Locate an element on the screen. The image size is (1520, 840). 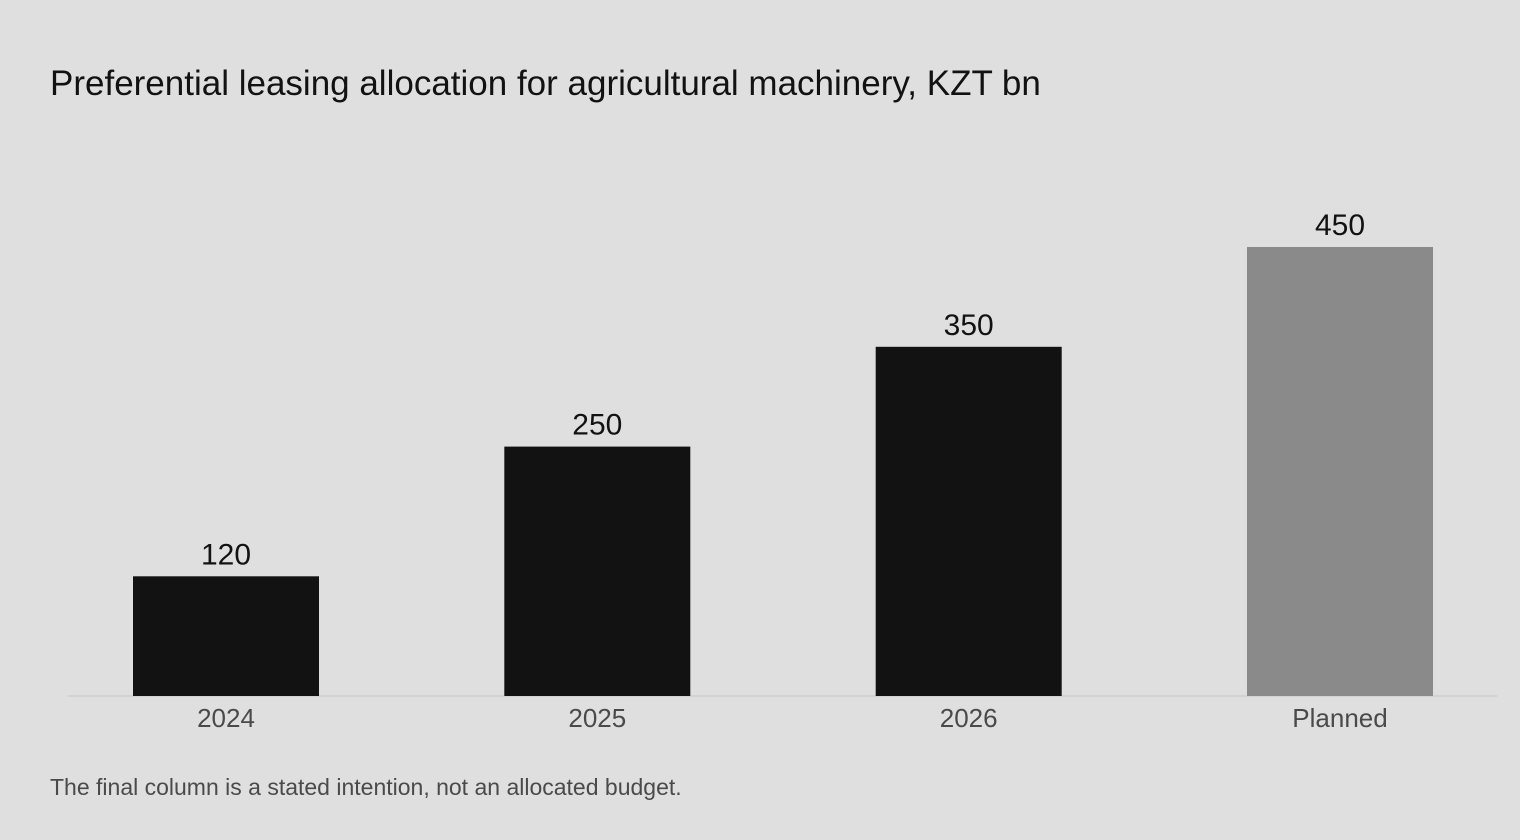
bar-2026 is located at coordinates (968, 521).